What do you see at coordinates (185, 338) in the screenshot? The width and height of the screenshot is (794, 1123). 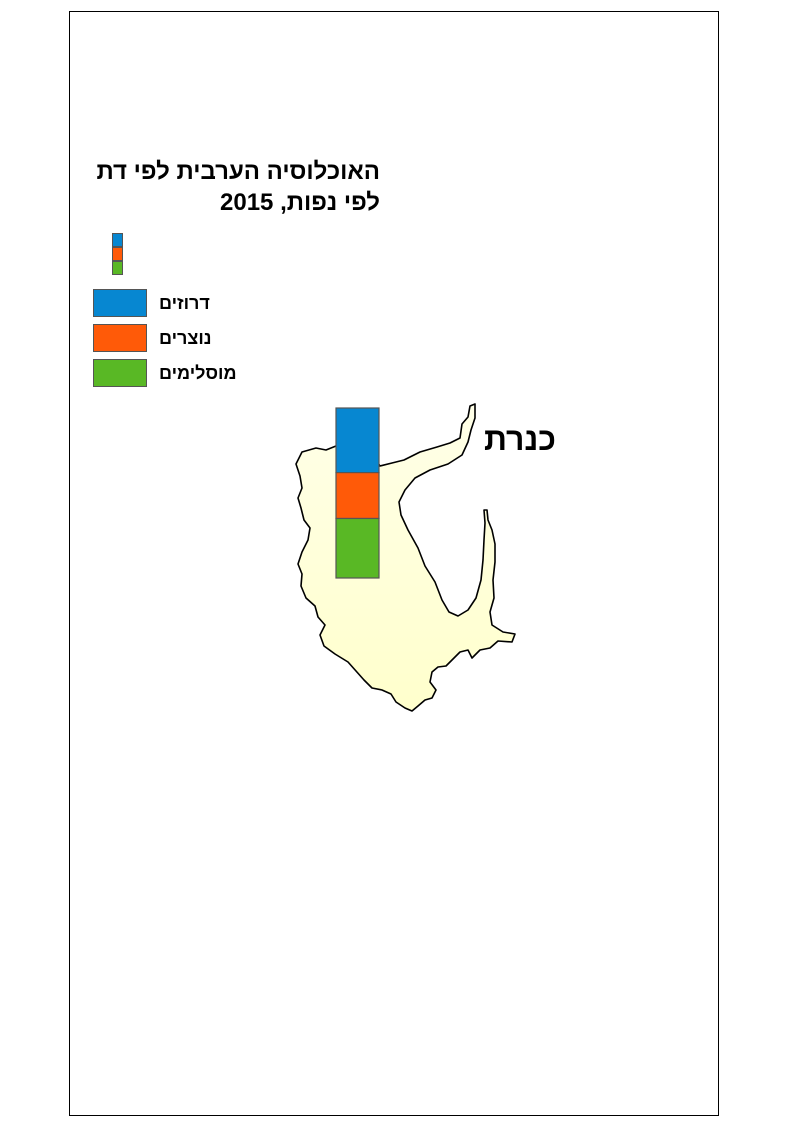 I see `legend-label-christians: נוצרים` at bounding box center [185, 338].